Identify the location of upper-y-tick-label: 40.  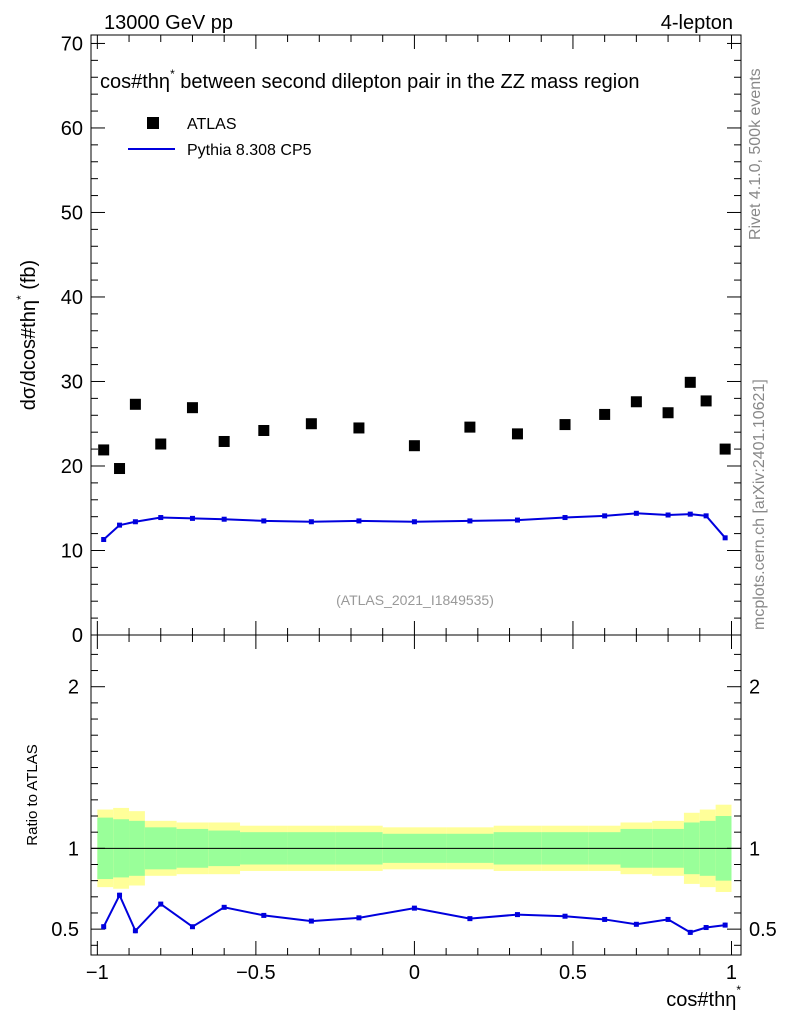
(72, 298).